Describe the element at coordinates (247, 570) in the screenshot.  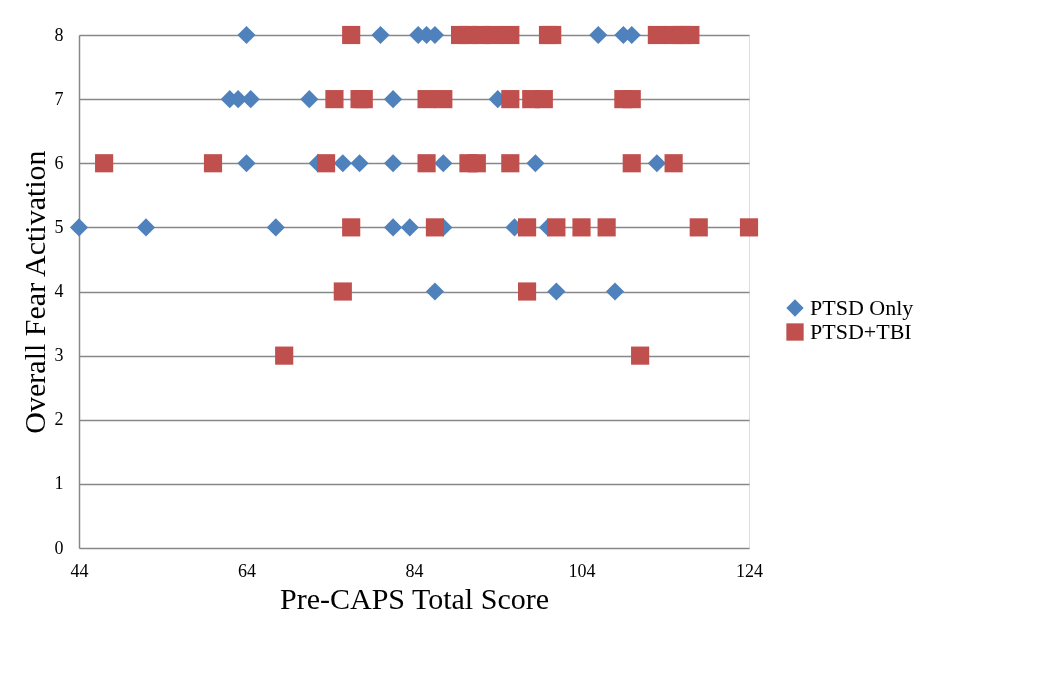
I see `x-tick-label: 64` at that location.